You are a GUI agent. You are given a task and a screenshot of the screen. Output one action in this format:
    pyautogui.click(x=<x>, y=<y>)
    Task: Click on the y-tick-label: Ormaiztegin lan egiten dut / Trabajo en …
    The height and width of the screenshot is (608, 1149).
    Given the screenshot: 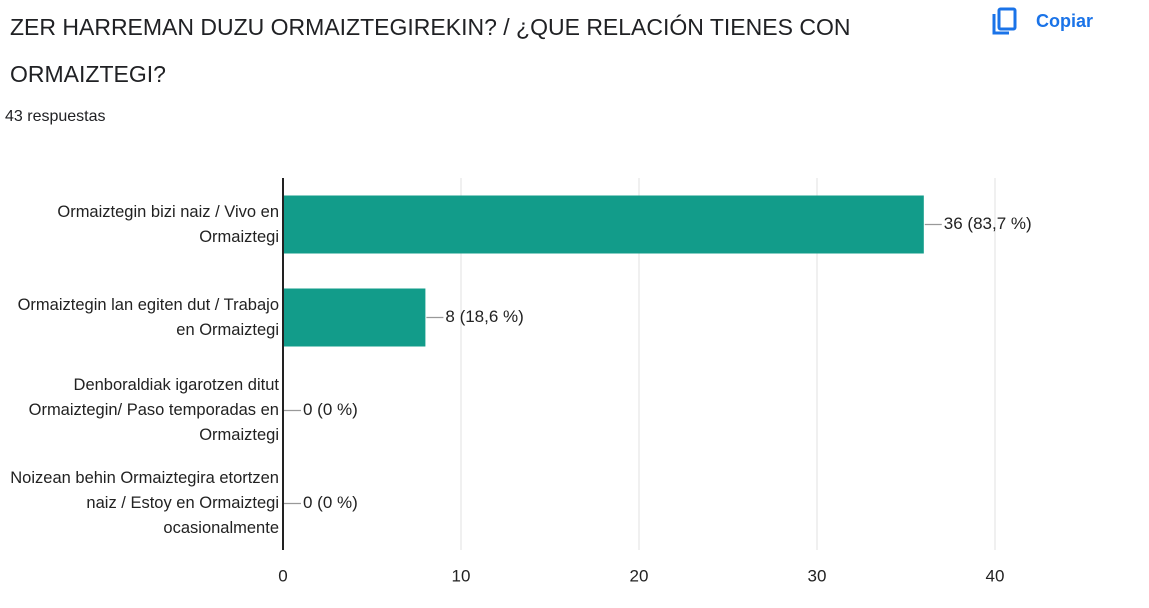 What is the action you would take?
    pyautogui.click(x=148, y=317)
    